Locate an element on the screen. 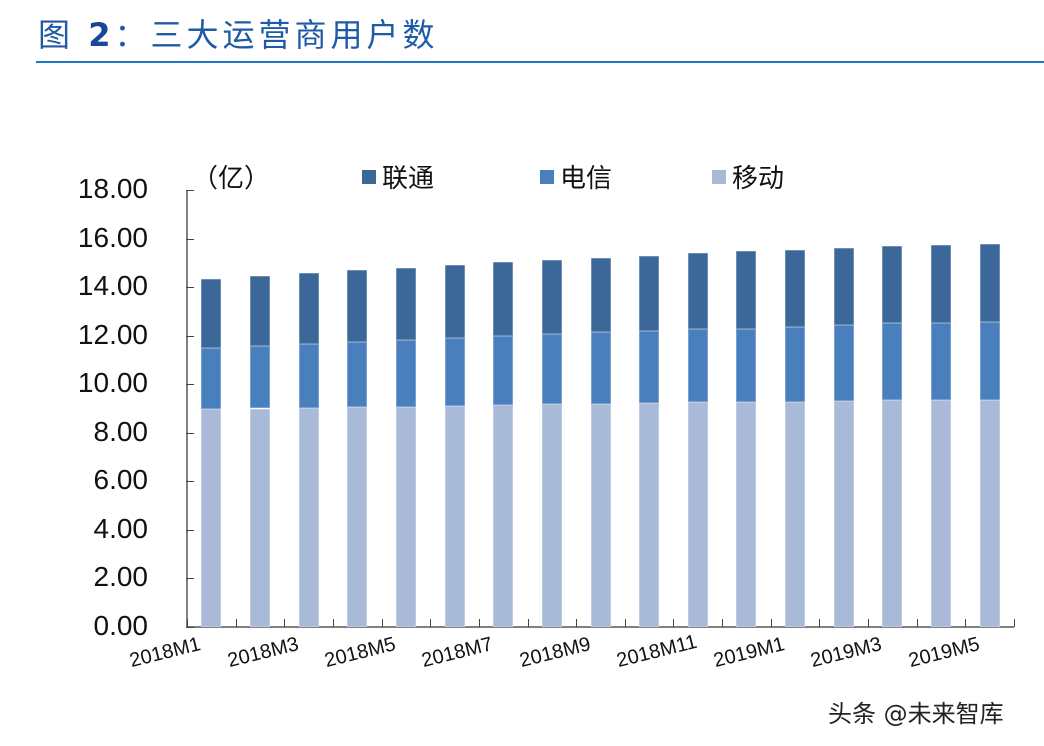 Image resolution: width=1044 pixels, height=746 pixels. y-tick-label: 0.00 is located at coordinates (121, 625).